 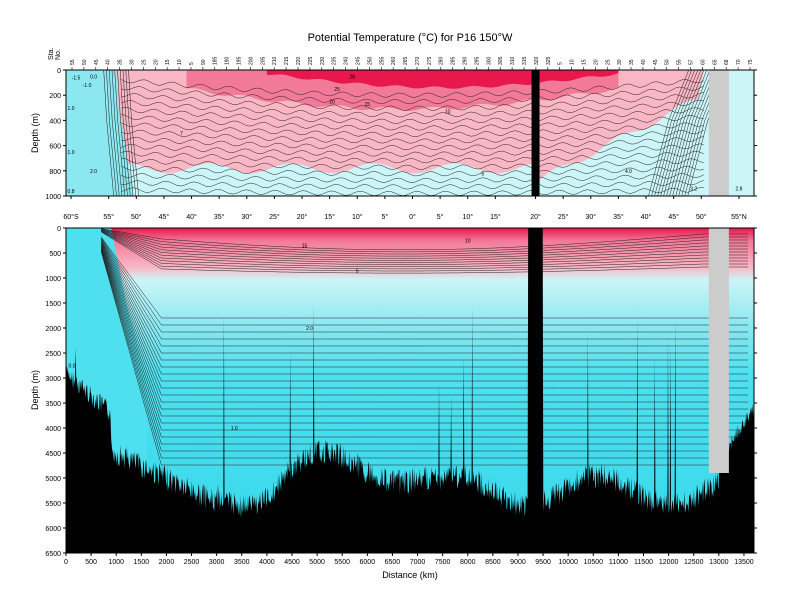 What do you see at coordinates (501, 60) in the screenshot?
I see `station-tick-label: 305` at bounding box center [501, 60].